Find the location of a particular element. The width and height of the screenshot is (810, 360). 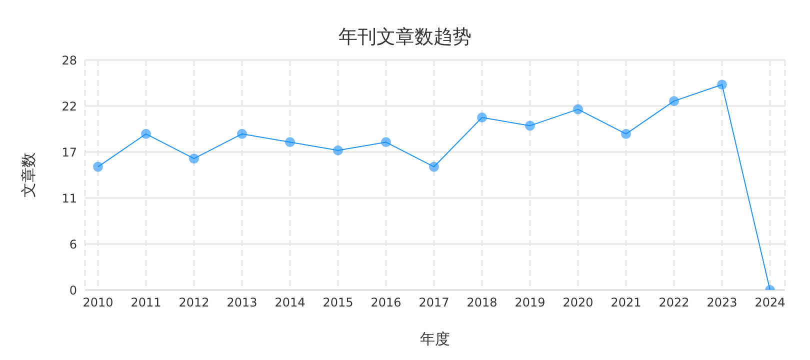

y-tick-label: 17 is located at coordinates (69, 152).